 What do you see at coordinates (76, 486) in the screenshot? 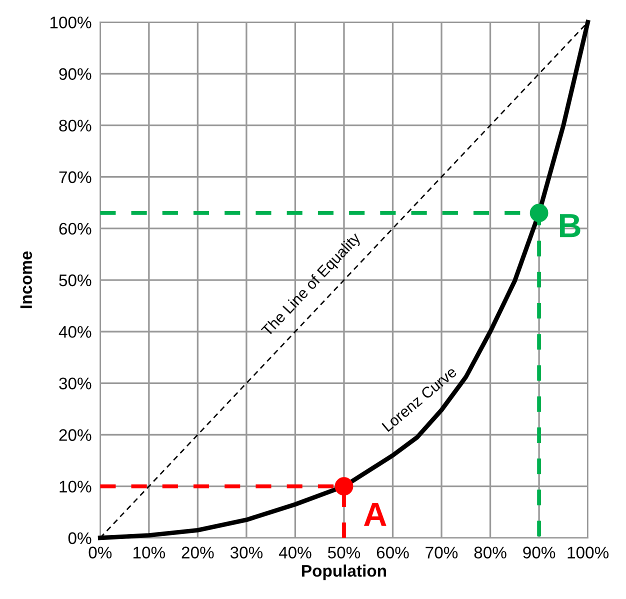
I see `y-tick-label: 10%` at bounding box center [76, 486].